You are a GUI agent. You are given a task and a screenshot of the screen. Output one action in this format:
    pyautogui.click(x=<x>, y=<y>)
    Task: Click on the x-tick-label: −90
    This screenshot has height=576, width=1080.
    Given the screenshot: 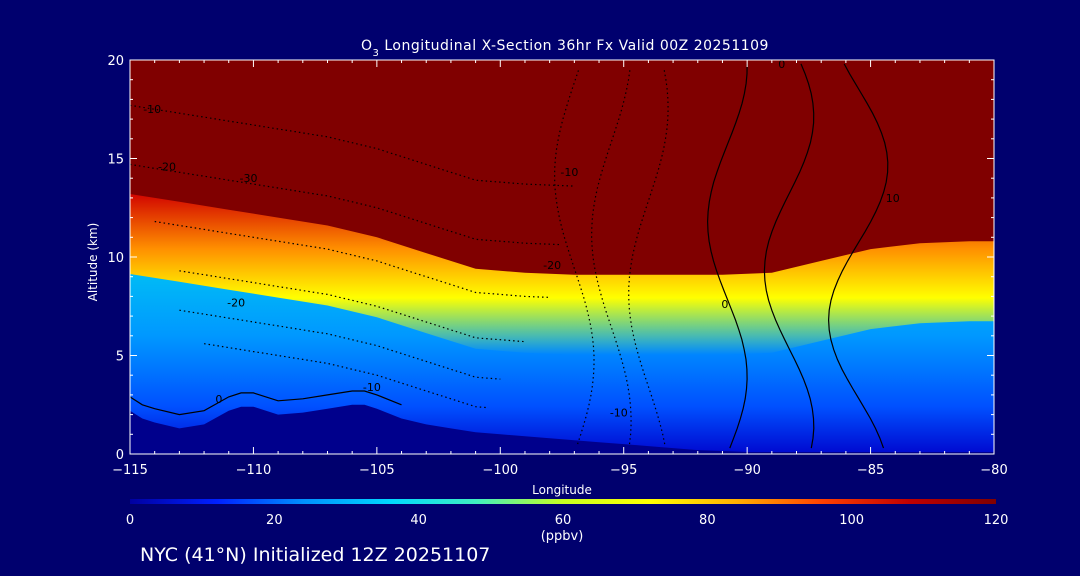 What is the action you would take?
    pyautogui.click(x=746, y=470)
    